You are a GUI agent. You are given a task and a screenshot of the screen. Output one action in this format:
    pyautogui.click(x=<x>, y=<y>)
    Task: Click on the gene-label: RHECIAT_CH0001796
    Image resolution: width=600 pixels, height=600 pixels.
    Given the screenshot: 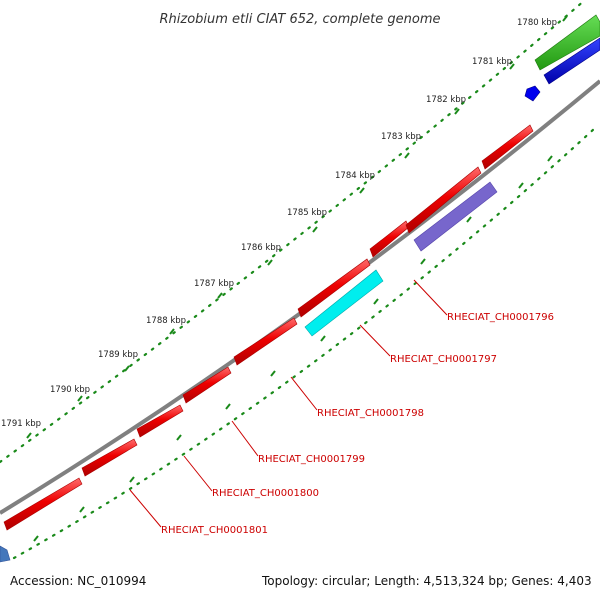 What is the action you would take?
    pyautogui.click(x=500, y=317)
    